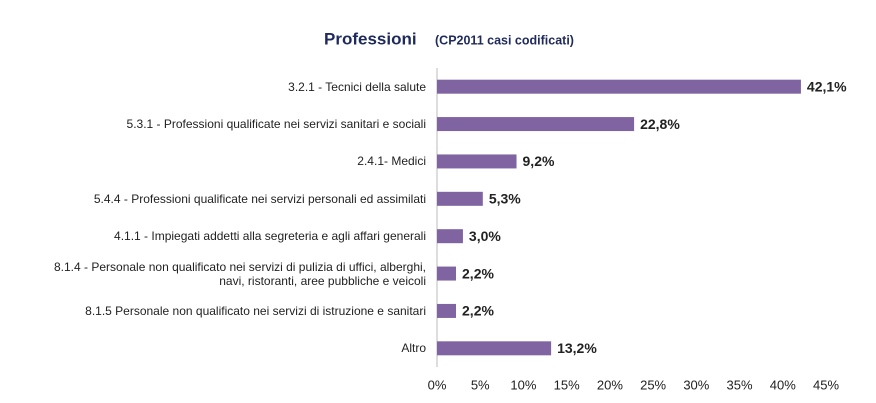 Image resolution: width=876 pixels, height=403 pixels. Describe the element at coordinates (567, 384) in the screenshot. I see `x-tick-label: 15%` at that location.